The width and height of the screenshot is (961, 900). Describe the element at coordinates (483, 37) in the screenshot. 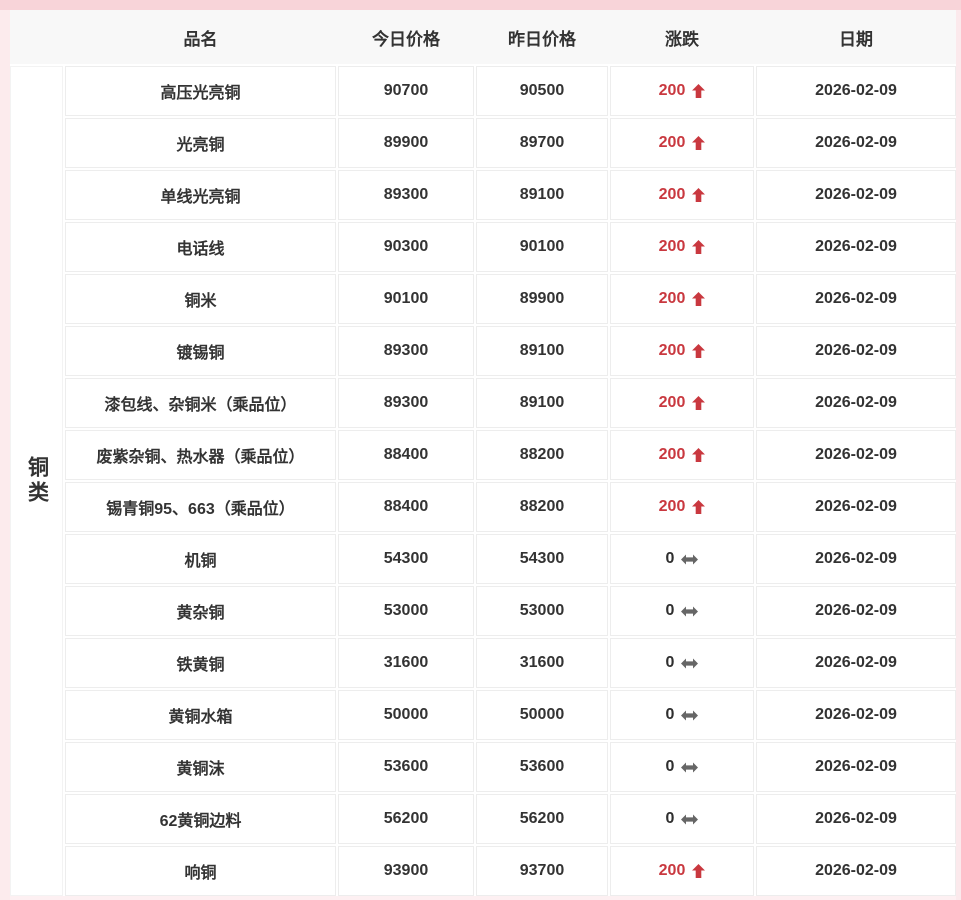

I see `table-header: 品名 今日价格 昨日价格 涨跌 日期` at that location.